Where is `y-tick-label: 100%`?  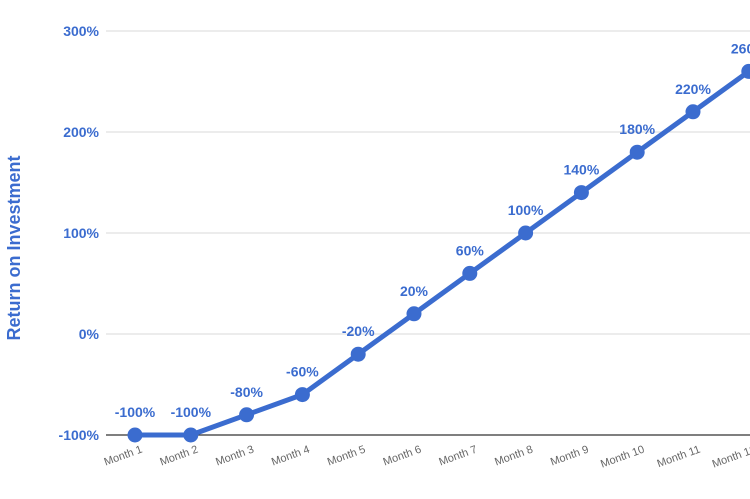
y-tick-label: 100% is located at coordinates (81, 233).